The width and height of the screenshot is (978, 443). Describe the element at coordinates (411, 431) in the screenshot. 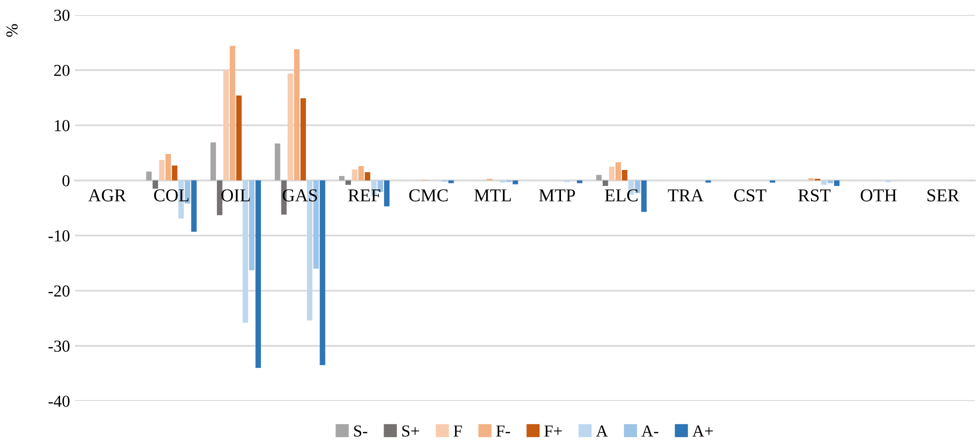

I see `legend-label: S+` at that location.